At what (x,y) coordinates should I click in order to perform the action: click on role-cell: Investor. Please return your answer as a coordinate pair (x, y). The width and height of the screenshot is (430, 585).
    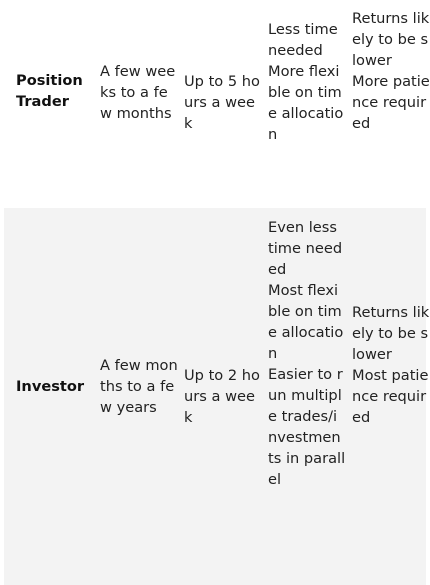
    Looking at the image, I should click on (50, 386).